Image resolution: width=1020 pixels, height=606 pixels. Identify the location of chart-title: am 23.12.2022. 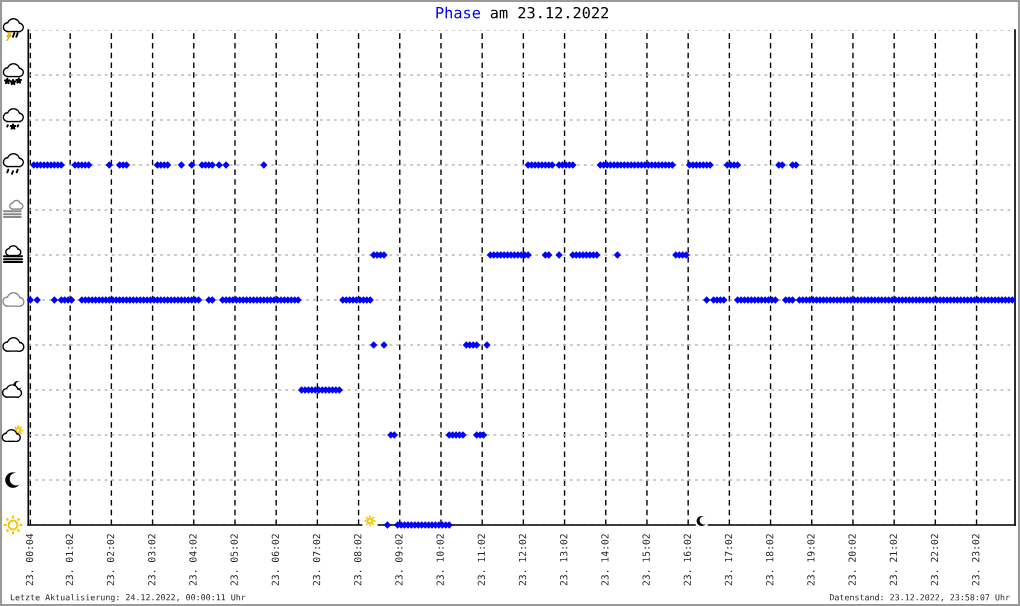
(549, 12).